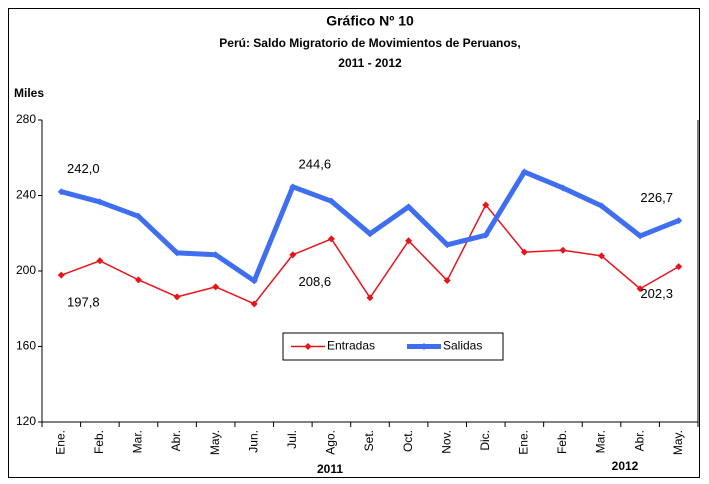  What do you see at coordinates (315, 281) in the screenshot?
I see `data-label: 208,6` at bounding box center [315, 281].